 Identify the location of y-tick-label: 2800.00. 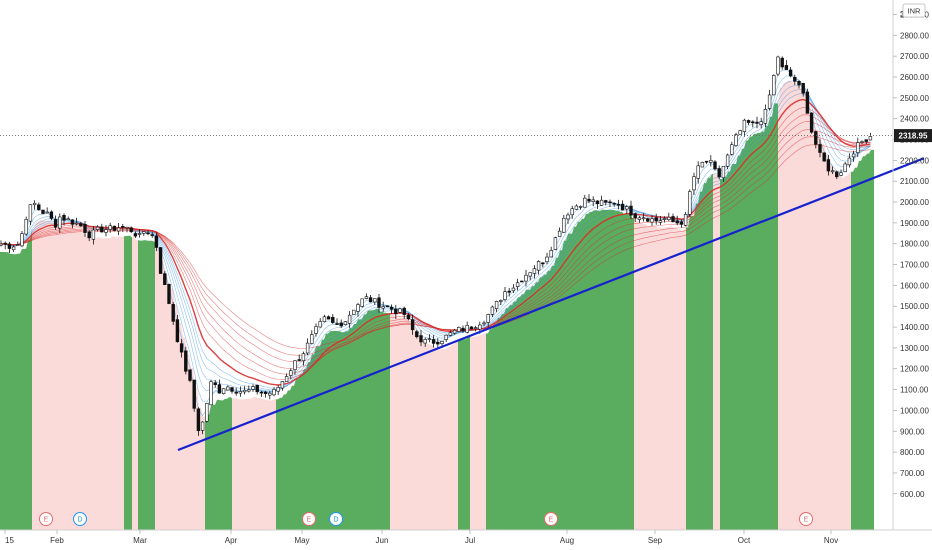
(914, 35).